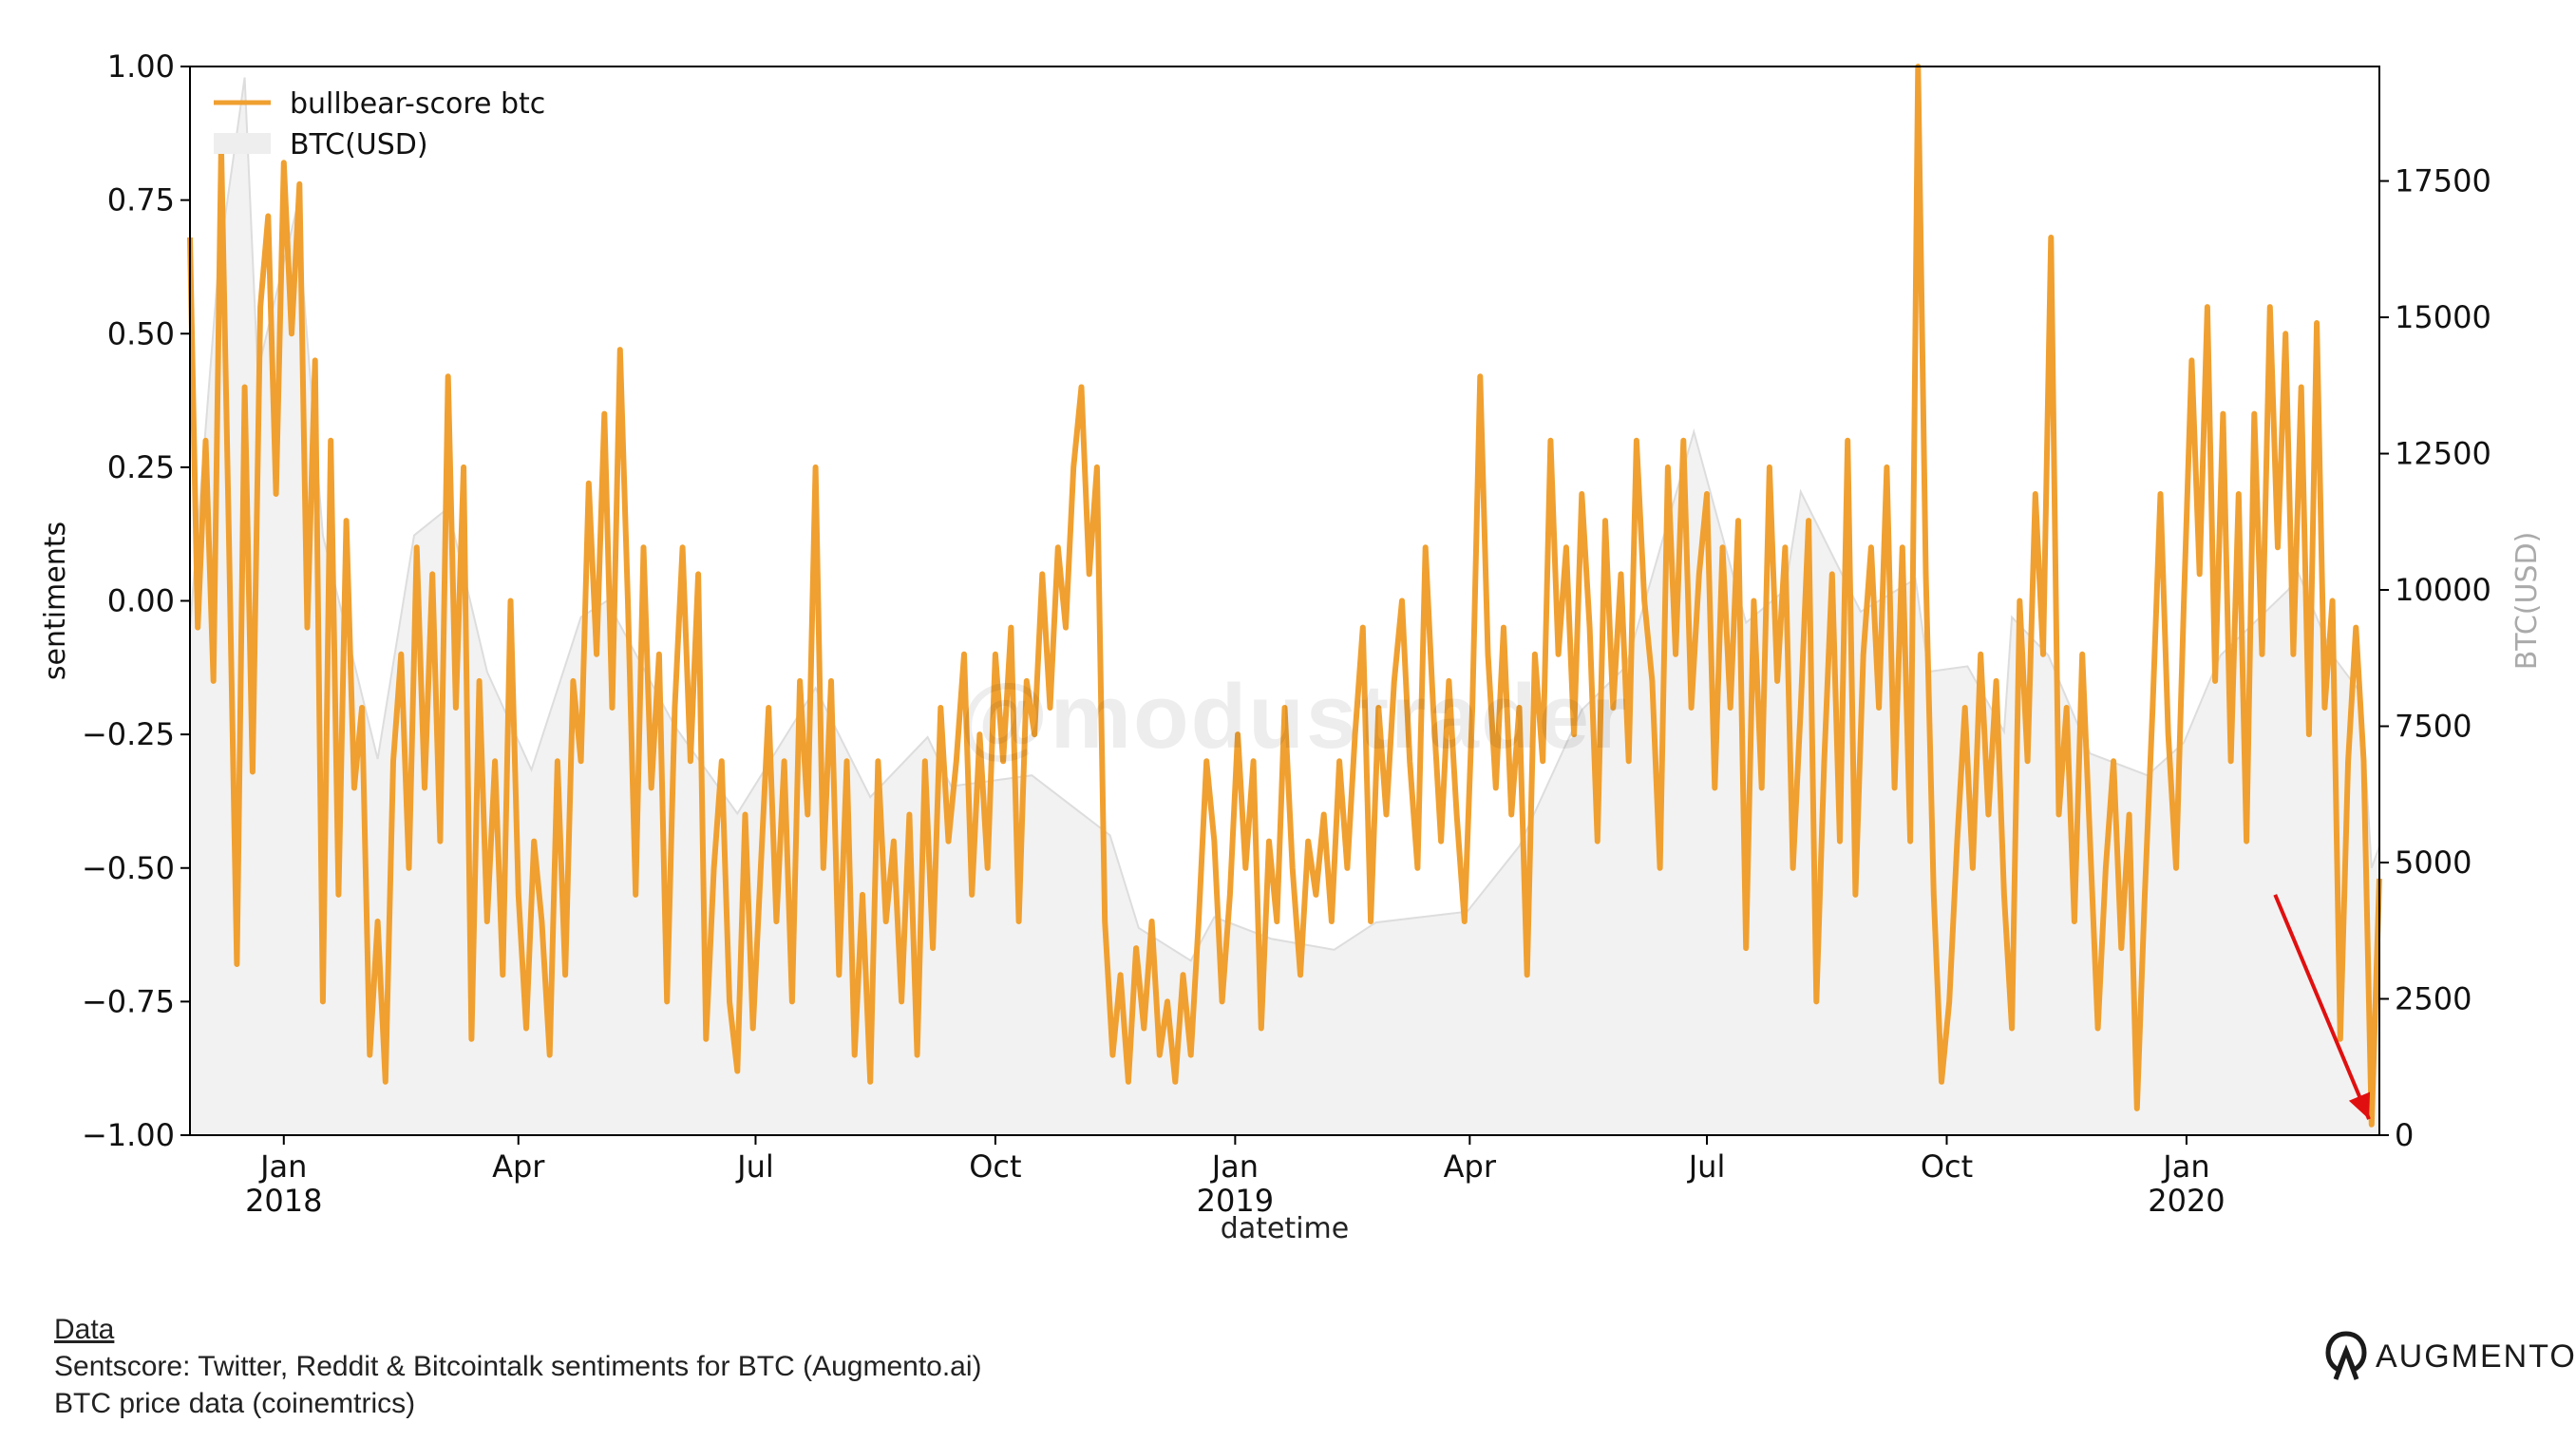 Image resolution: width=2576 pixels, height=1442 pixels. I want to click on x-year-label: 2019, so click(1235, 1201).